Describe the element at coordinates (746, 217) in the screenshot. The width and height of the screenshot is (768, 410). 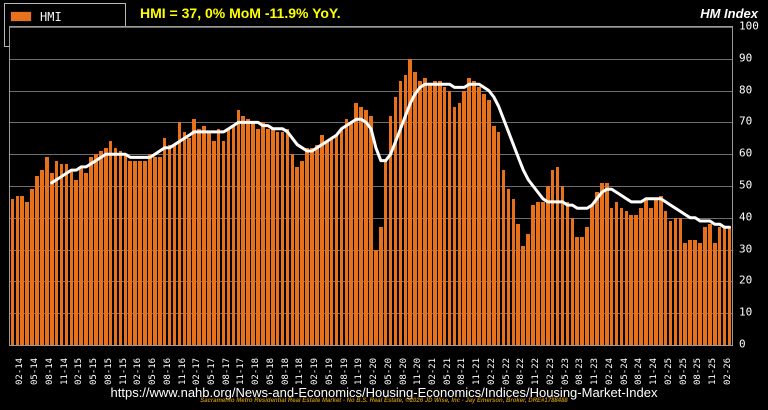
I see `y-axis-tick: 40` at that location.